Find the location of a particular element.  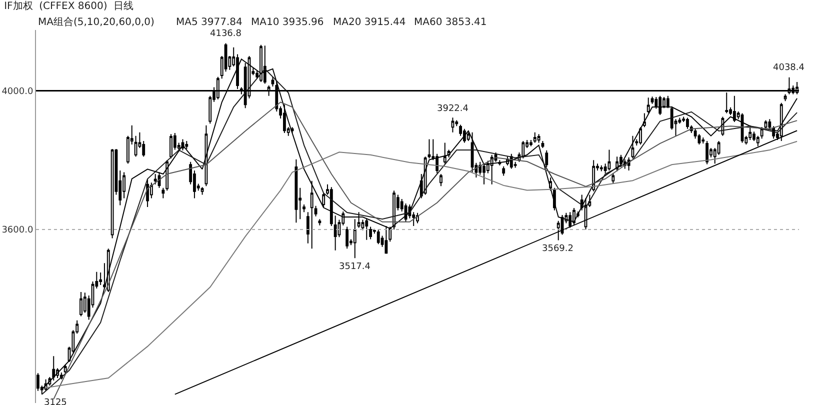

y-tick-label: 4000.0 is located at coordinates (18, 91).